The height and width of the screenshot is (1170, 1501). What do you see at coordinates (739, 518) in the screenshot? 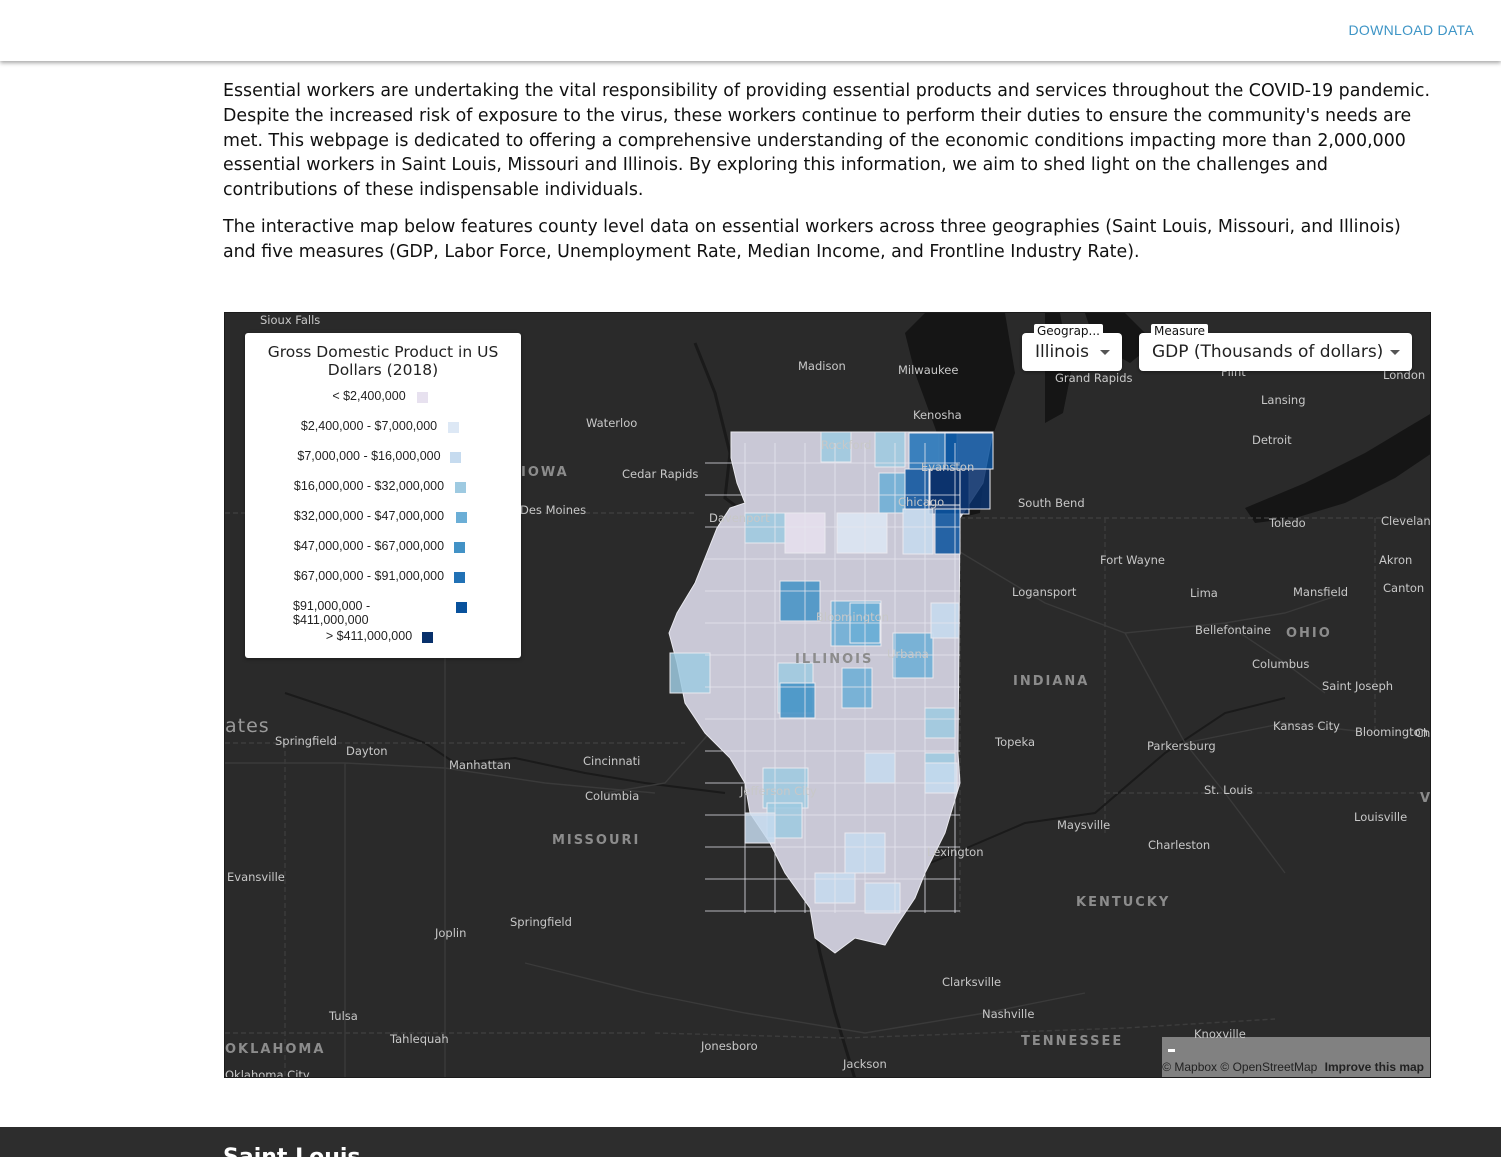
I see `city-label: Davenport` at bounding box center [739, 518].